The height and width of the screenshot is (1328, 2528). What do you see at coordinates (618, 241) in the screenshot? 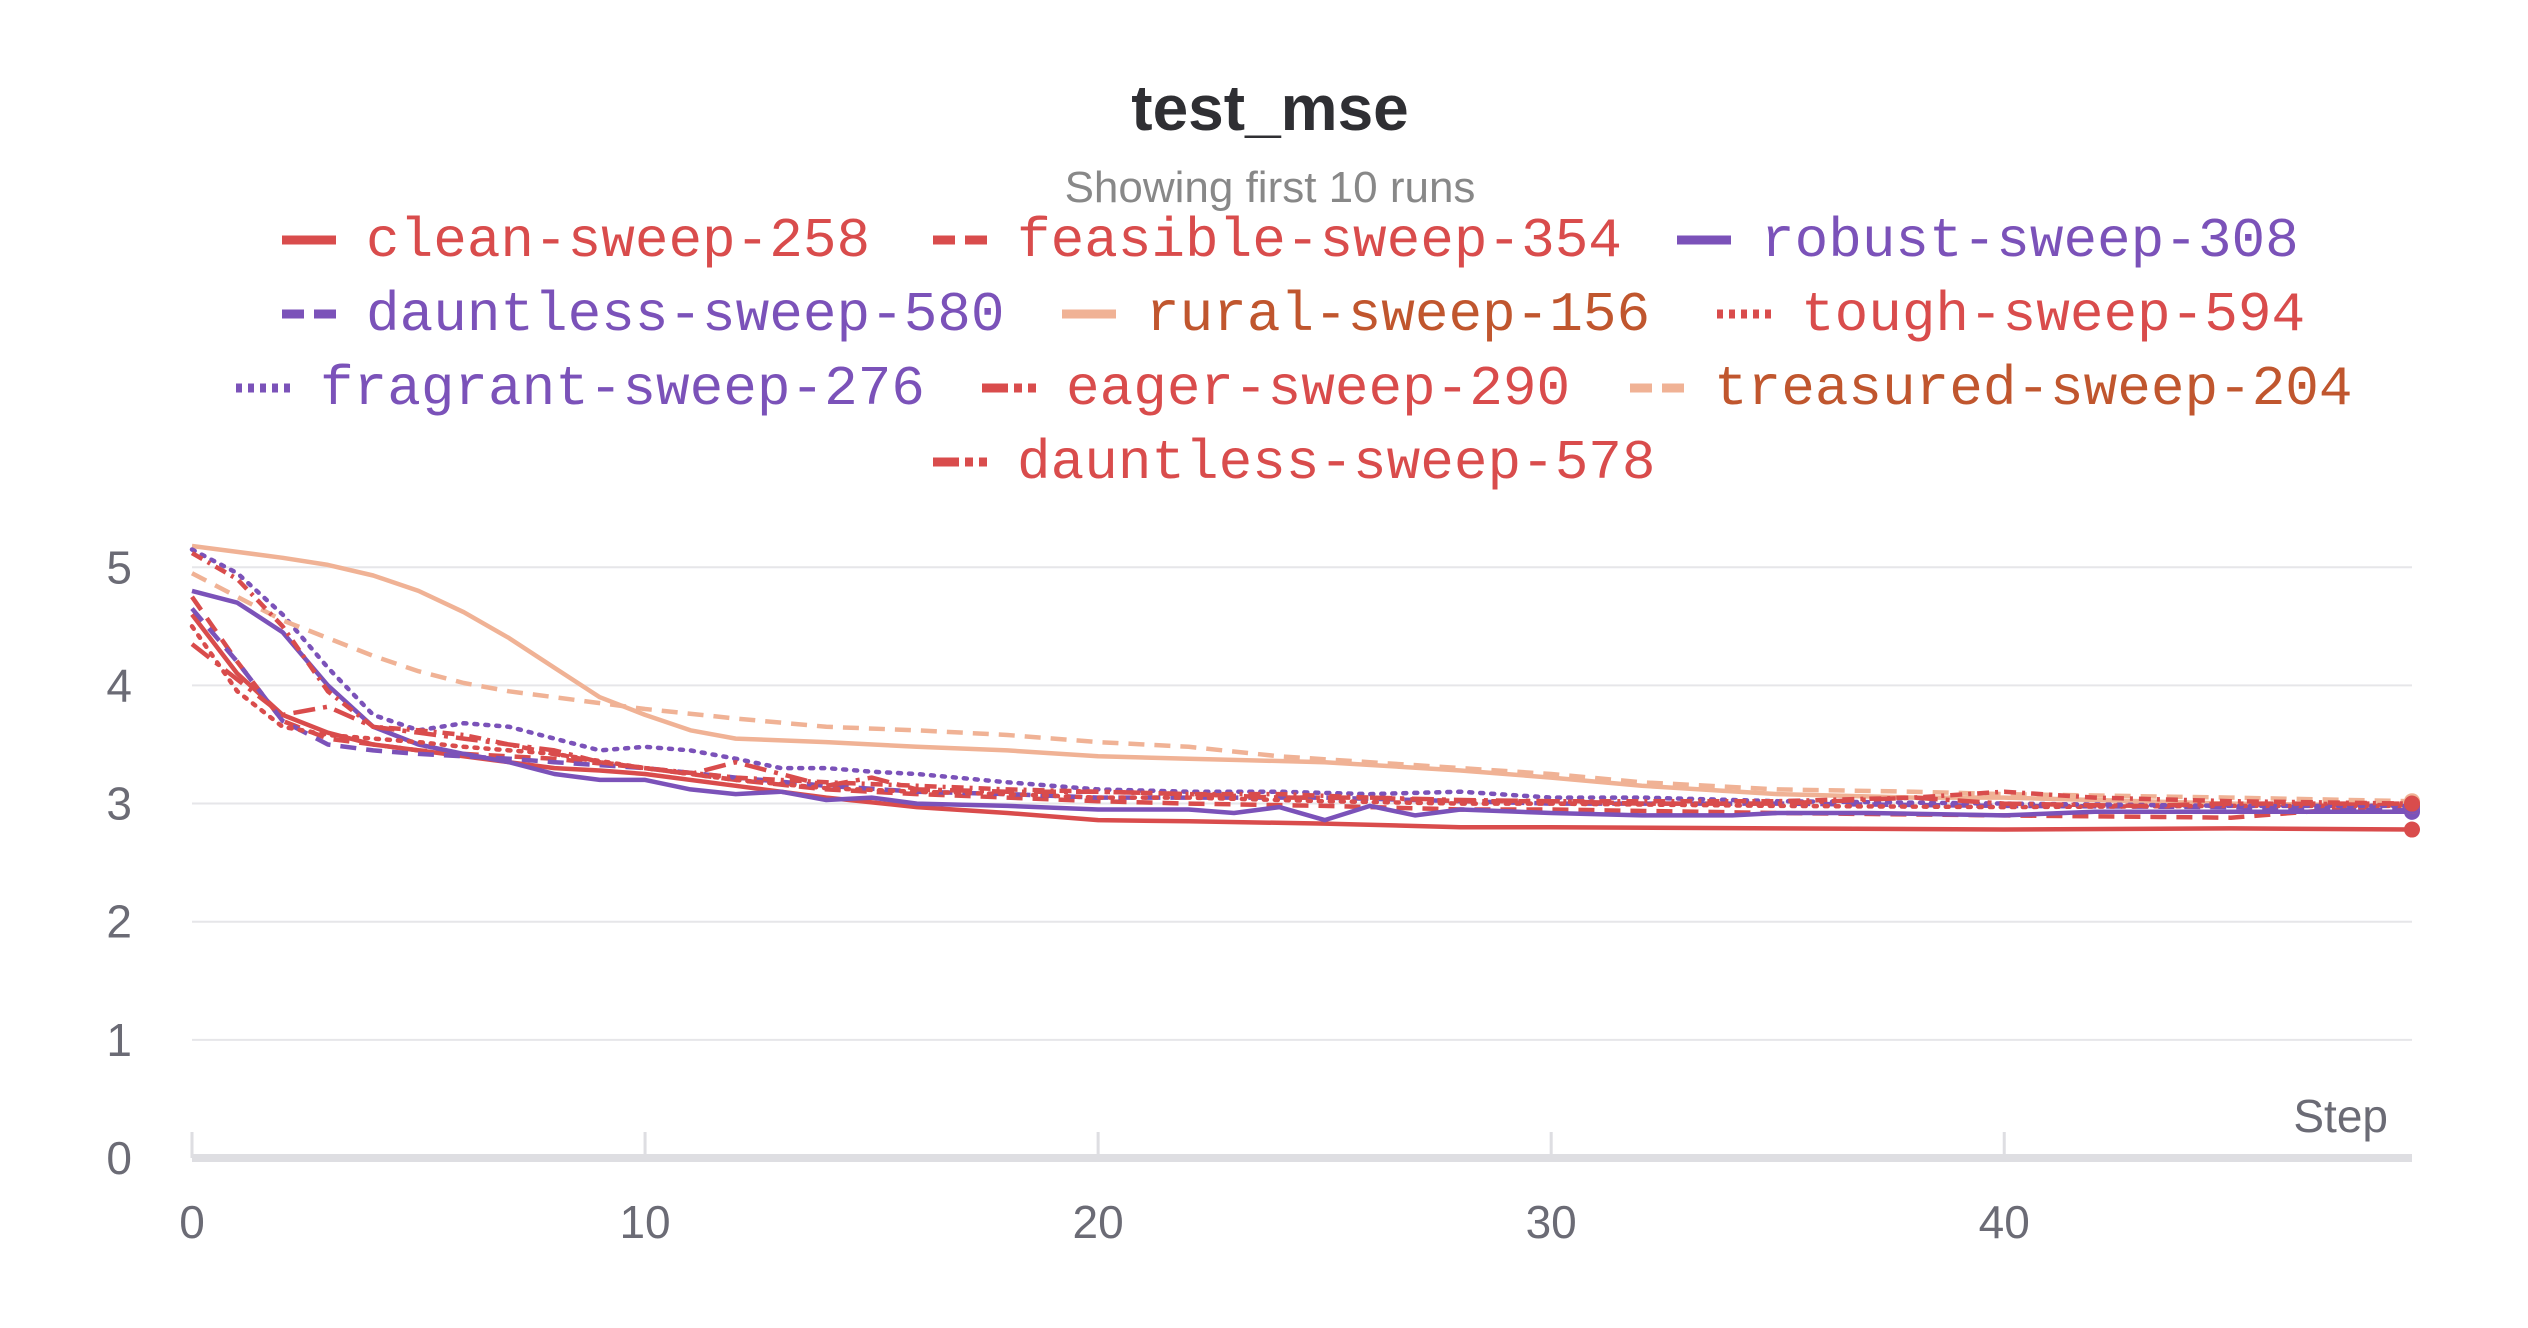
I see `legend-label: clean-sweep-258` at bounding box center [618, 241].